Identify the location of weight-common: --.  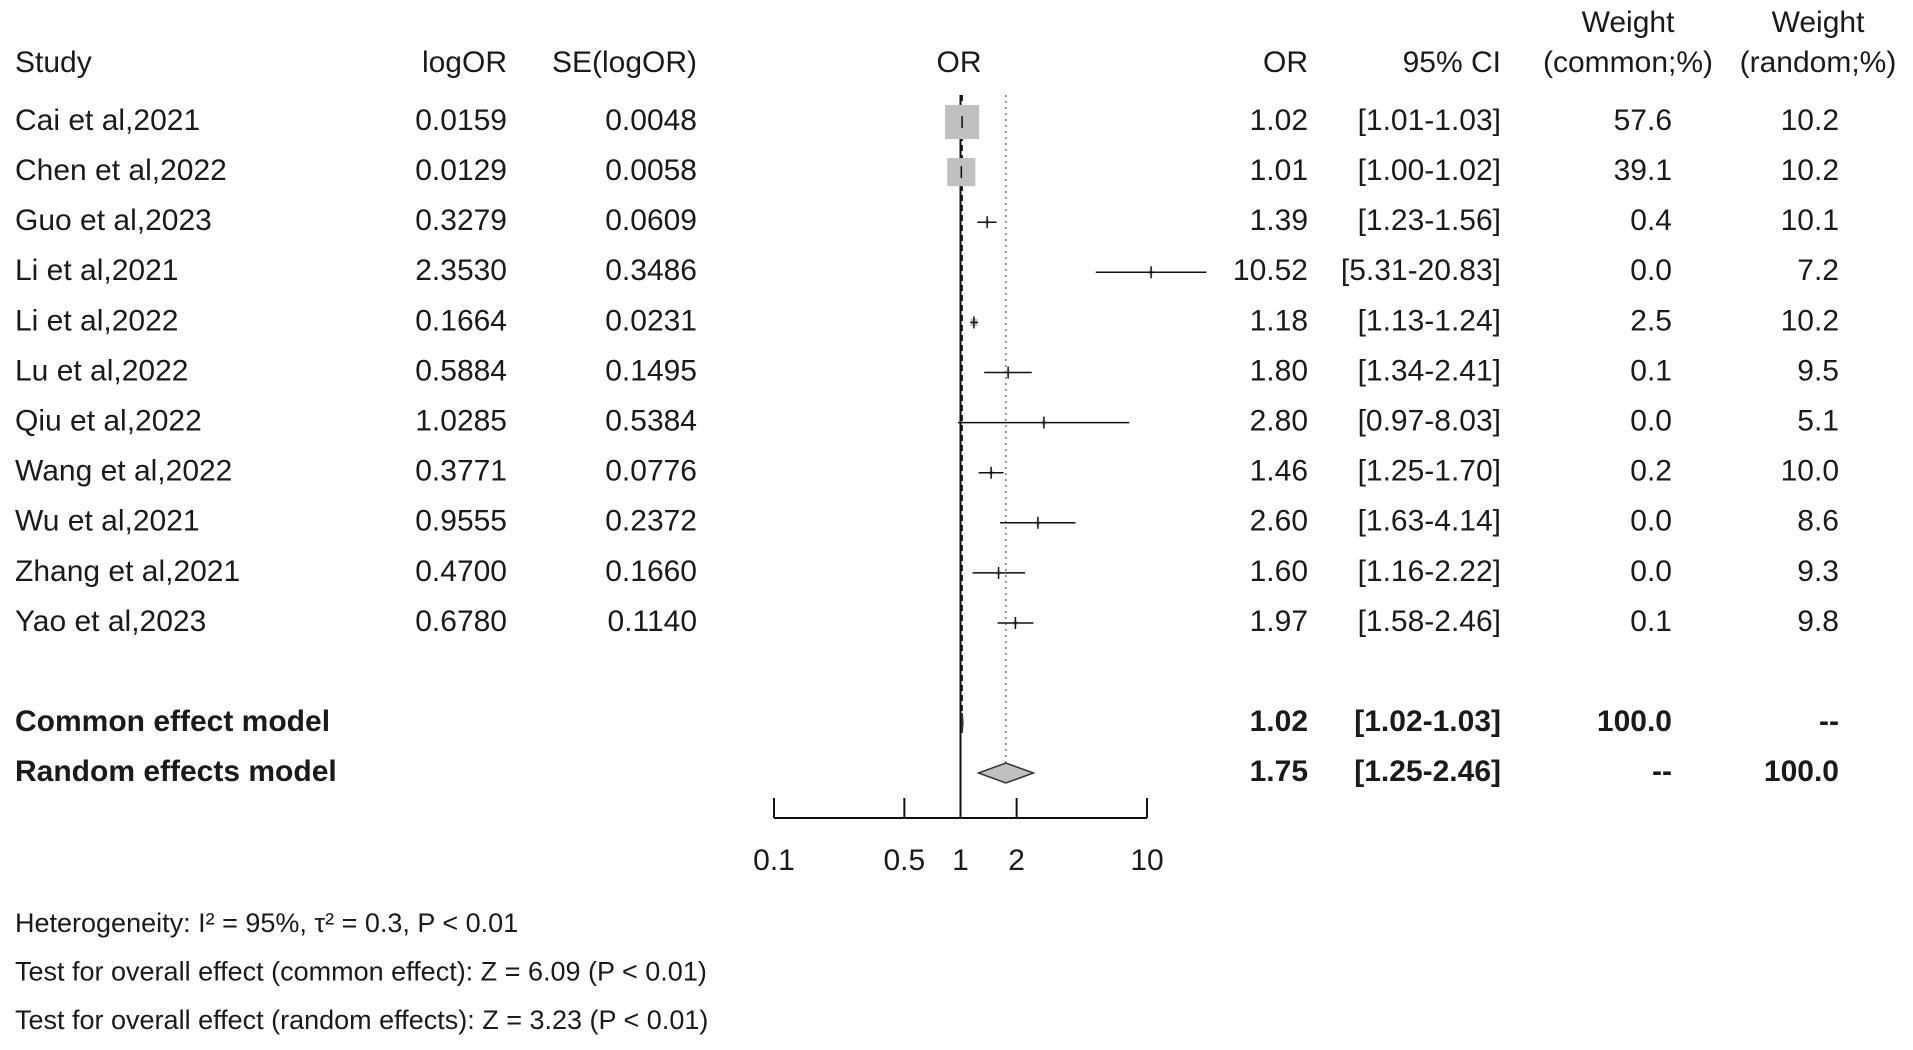
(1662, 771).